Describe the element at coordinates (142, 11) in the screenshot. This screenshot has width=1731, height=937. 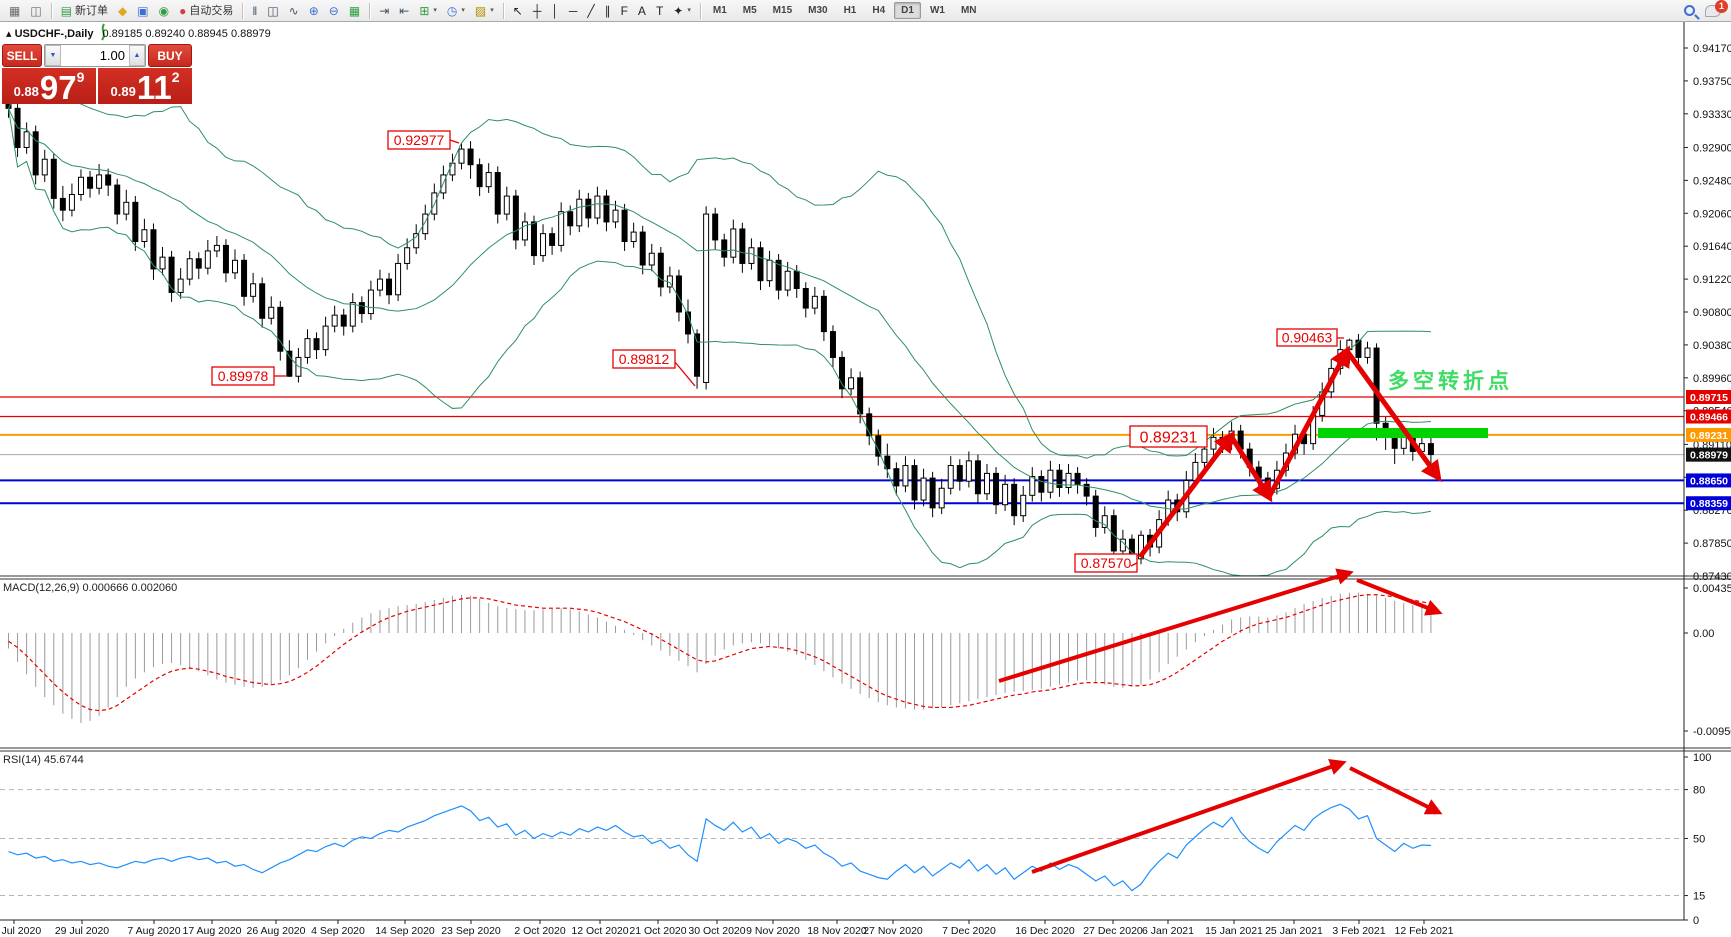
I see `market-watch-icon: ▣` at that location.